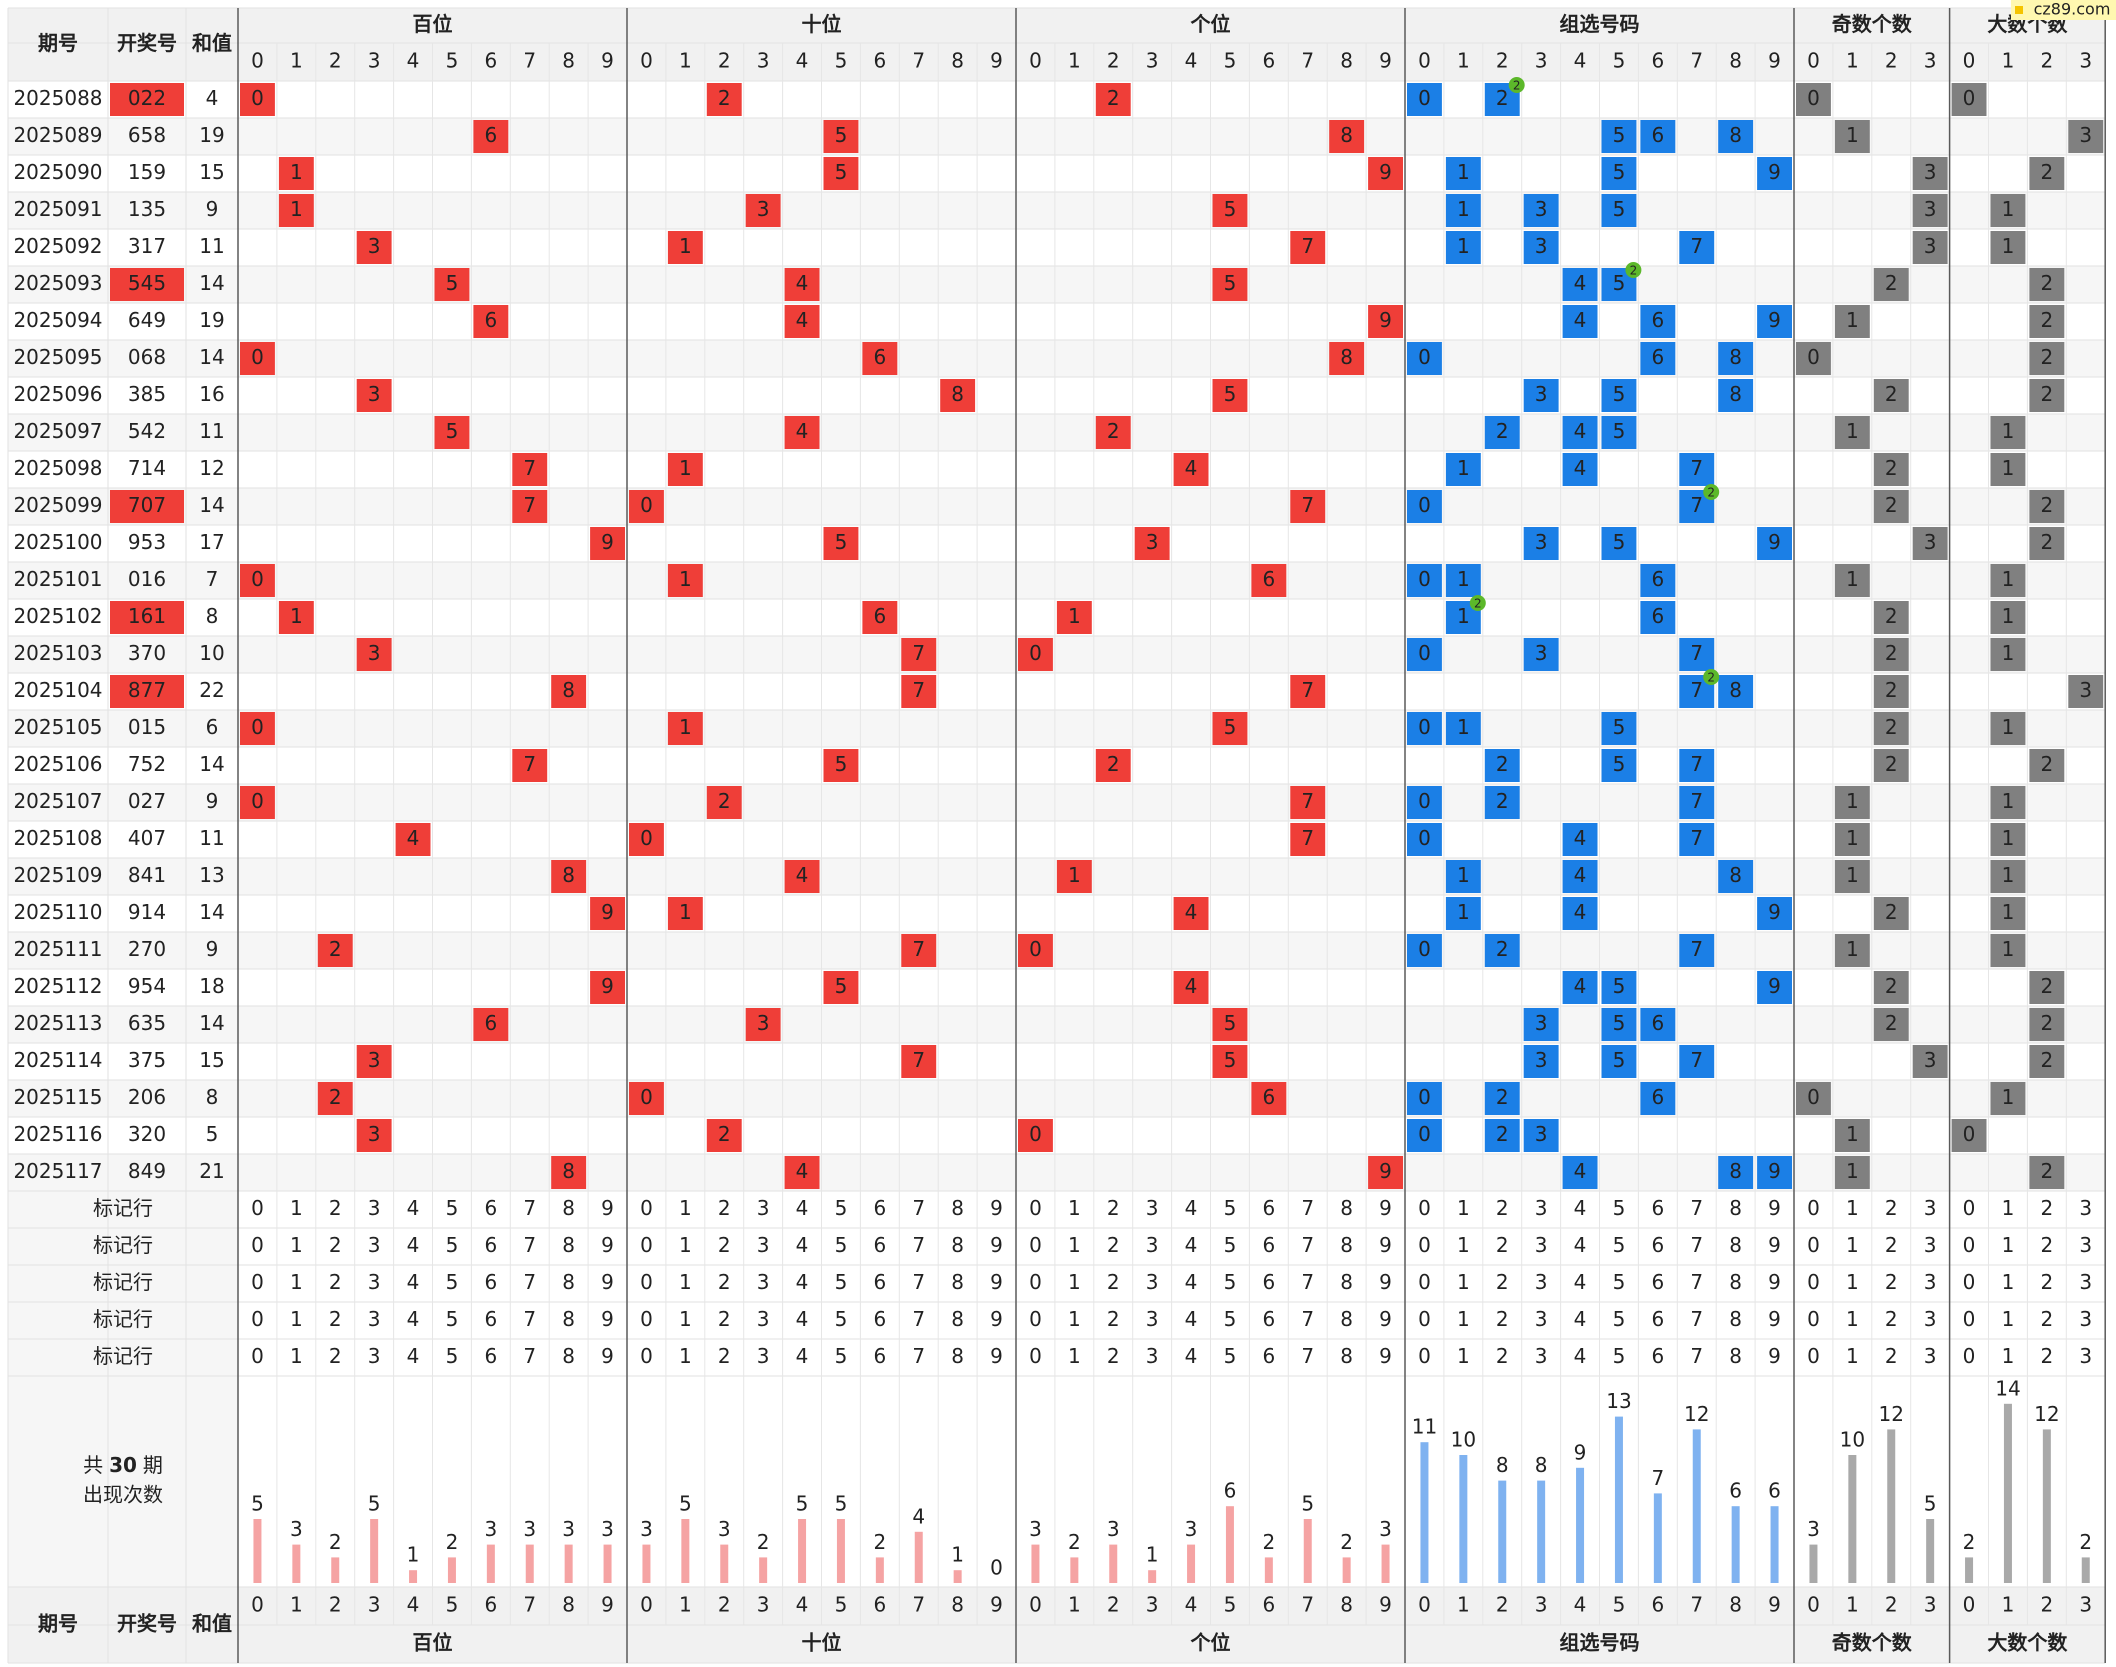  Describe the element at coordinates (918, 1060) in the screenshot. I see `draw-marker-digit: 7` at that location.